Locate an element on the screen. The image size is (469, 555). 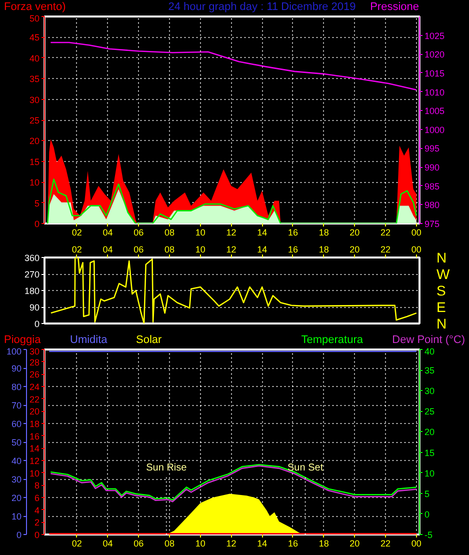
y2-tick-label: -5 is located at coordinates (428, 535).